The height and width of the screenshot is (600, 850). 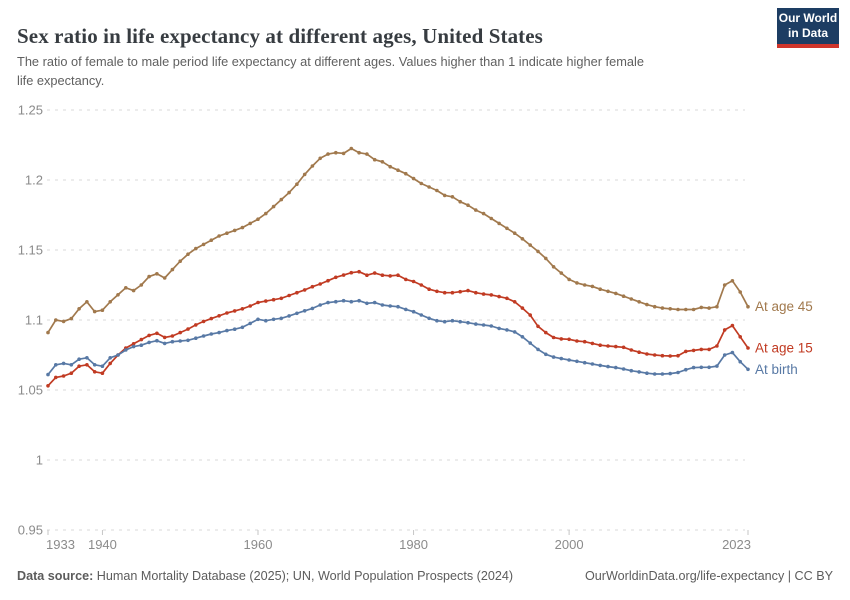 What do you see at coordinates (784, 348) in the screenshot?
I see `series-label-at-age-15: At age 15` at bounding box center [784, 348].